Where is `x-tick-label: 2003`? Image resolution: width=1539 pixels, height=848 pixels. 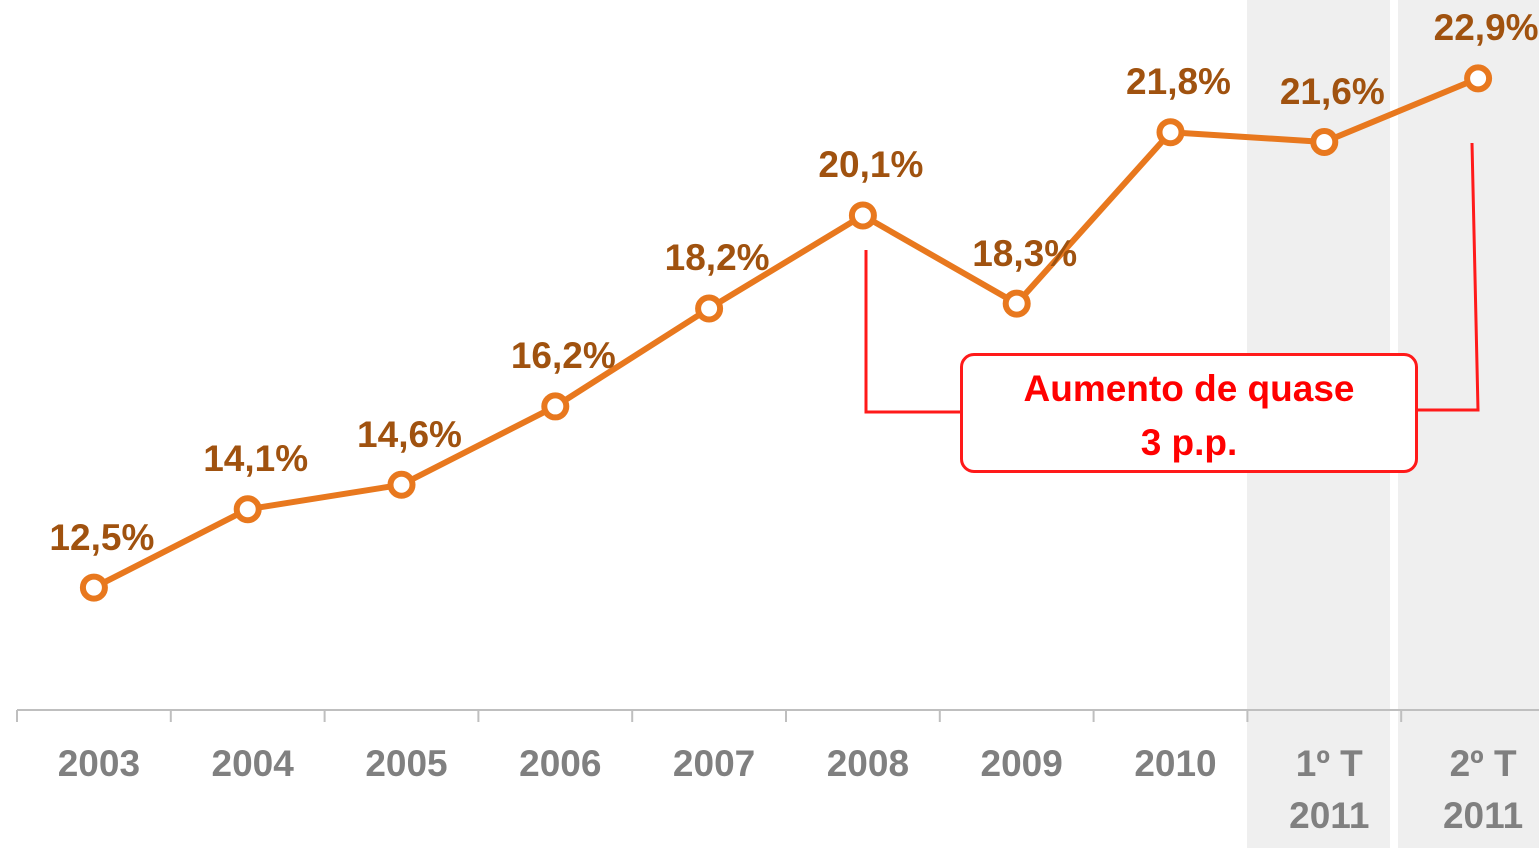 x-tick-label: 2003 is located at coordinates (99, 763).